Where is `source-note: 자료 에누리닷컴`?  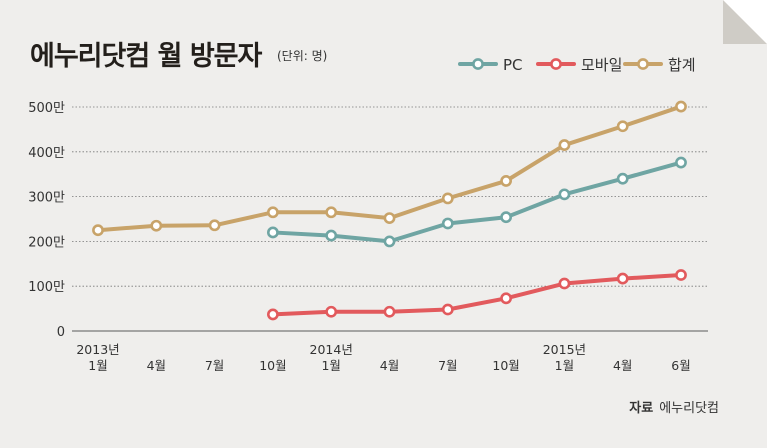
source-note: 자료 에누리닷컴 is located at coordinates (674, 406).